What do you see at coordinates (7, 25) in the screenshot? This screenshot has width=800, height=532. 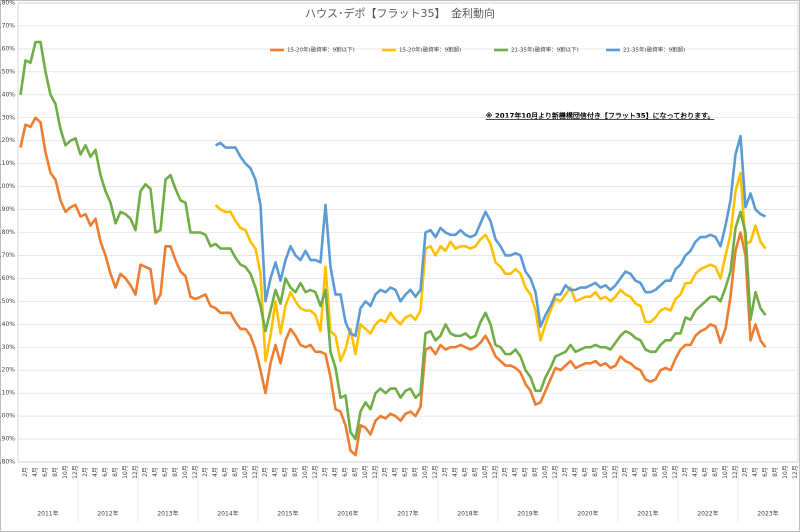 I see `y-tick-label: 2.70%` at bounding box center [7, 25].